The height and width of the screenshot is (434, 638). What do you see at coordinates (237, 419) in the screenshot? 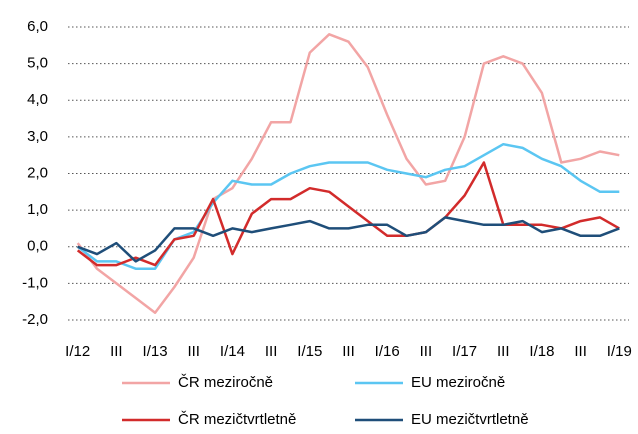
I see `legend-label: ČR mezičtvrtletně` at bounding box center [237, 419].